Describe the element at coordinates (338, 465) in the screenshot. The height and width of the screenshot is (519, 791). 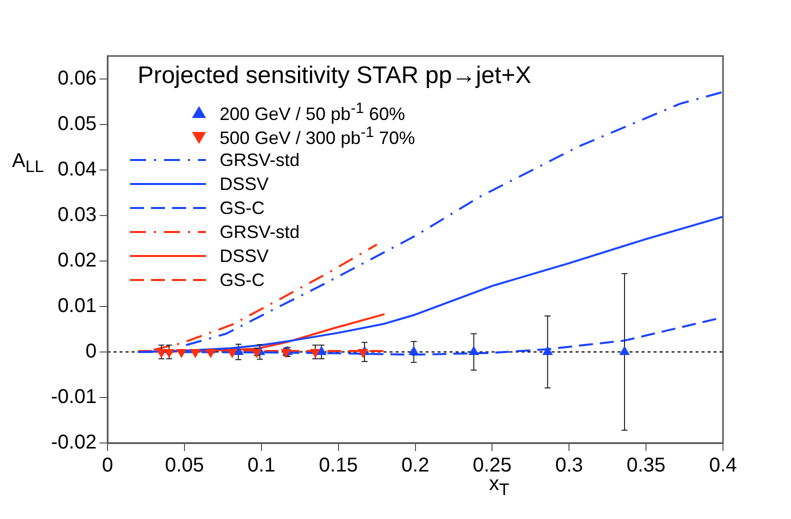
I see `x-tick-label: 0.15` at that location.